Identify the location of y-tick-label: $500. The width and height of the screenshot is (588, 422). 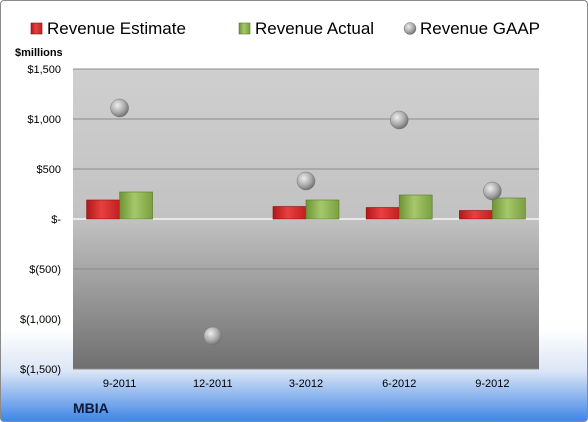
(49, 170).